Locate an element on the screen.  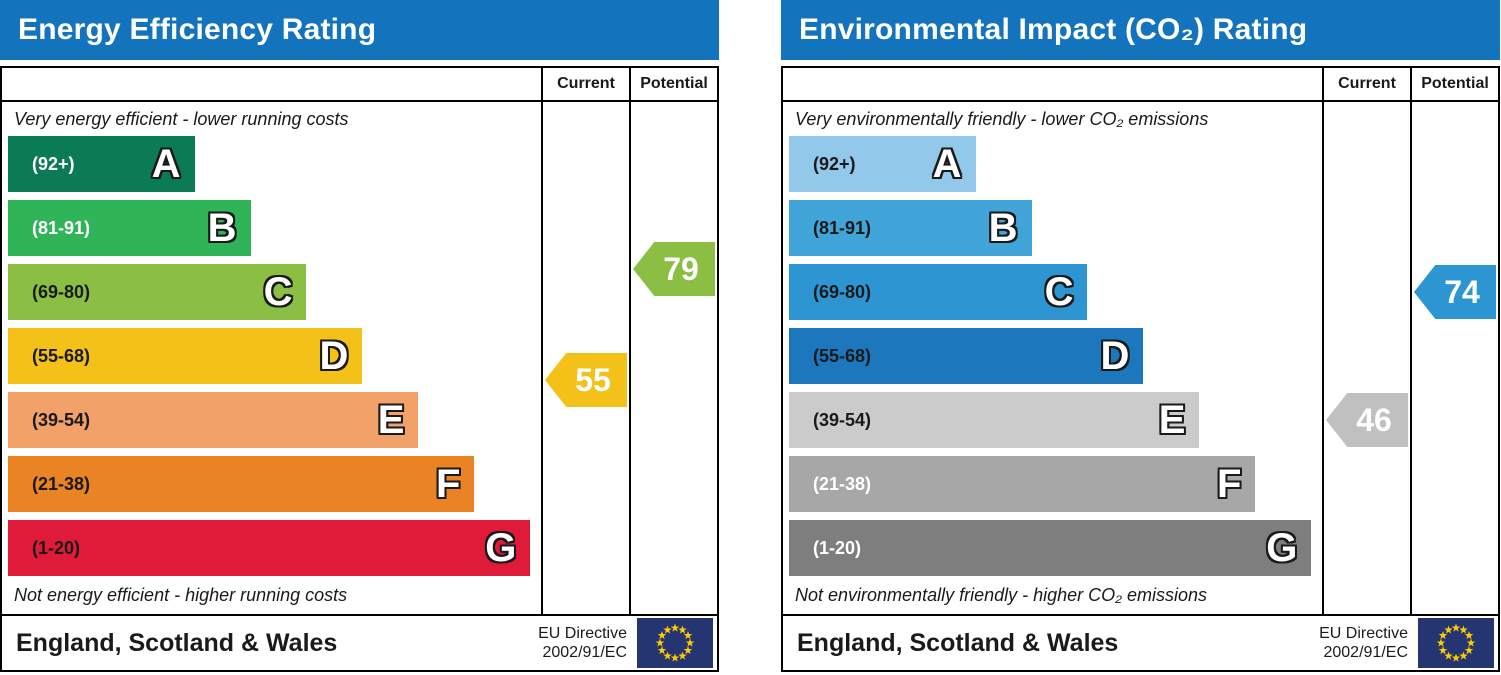
current-value: 46 is located at coordinates (1374, 419).